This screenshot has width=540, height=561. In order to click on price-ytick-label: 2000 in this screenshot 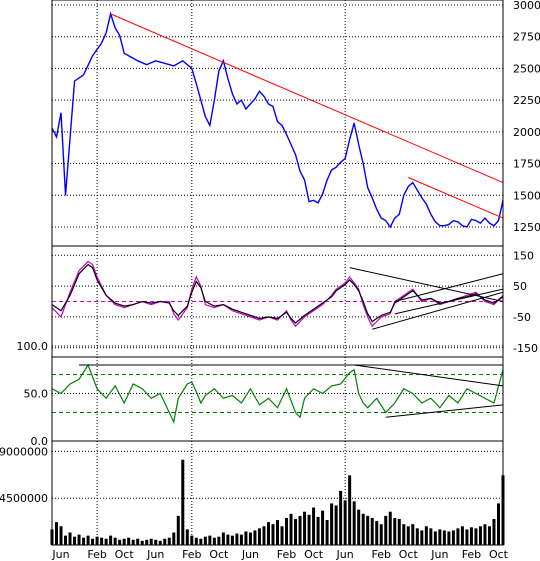, I will do `click(526, 132)`.